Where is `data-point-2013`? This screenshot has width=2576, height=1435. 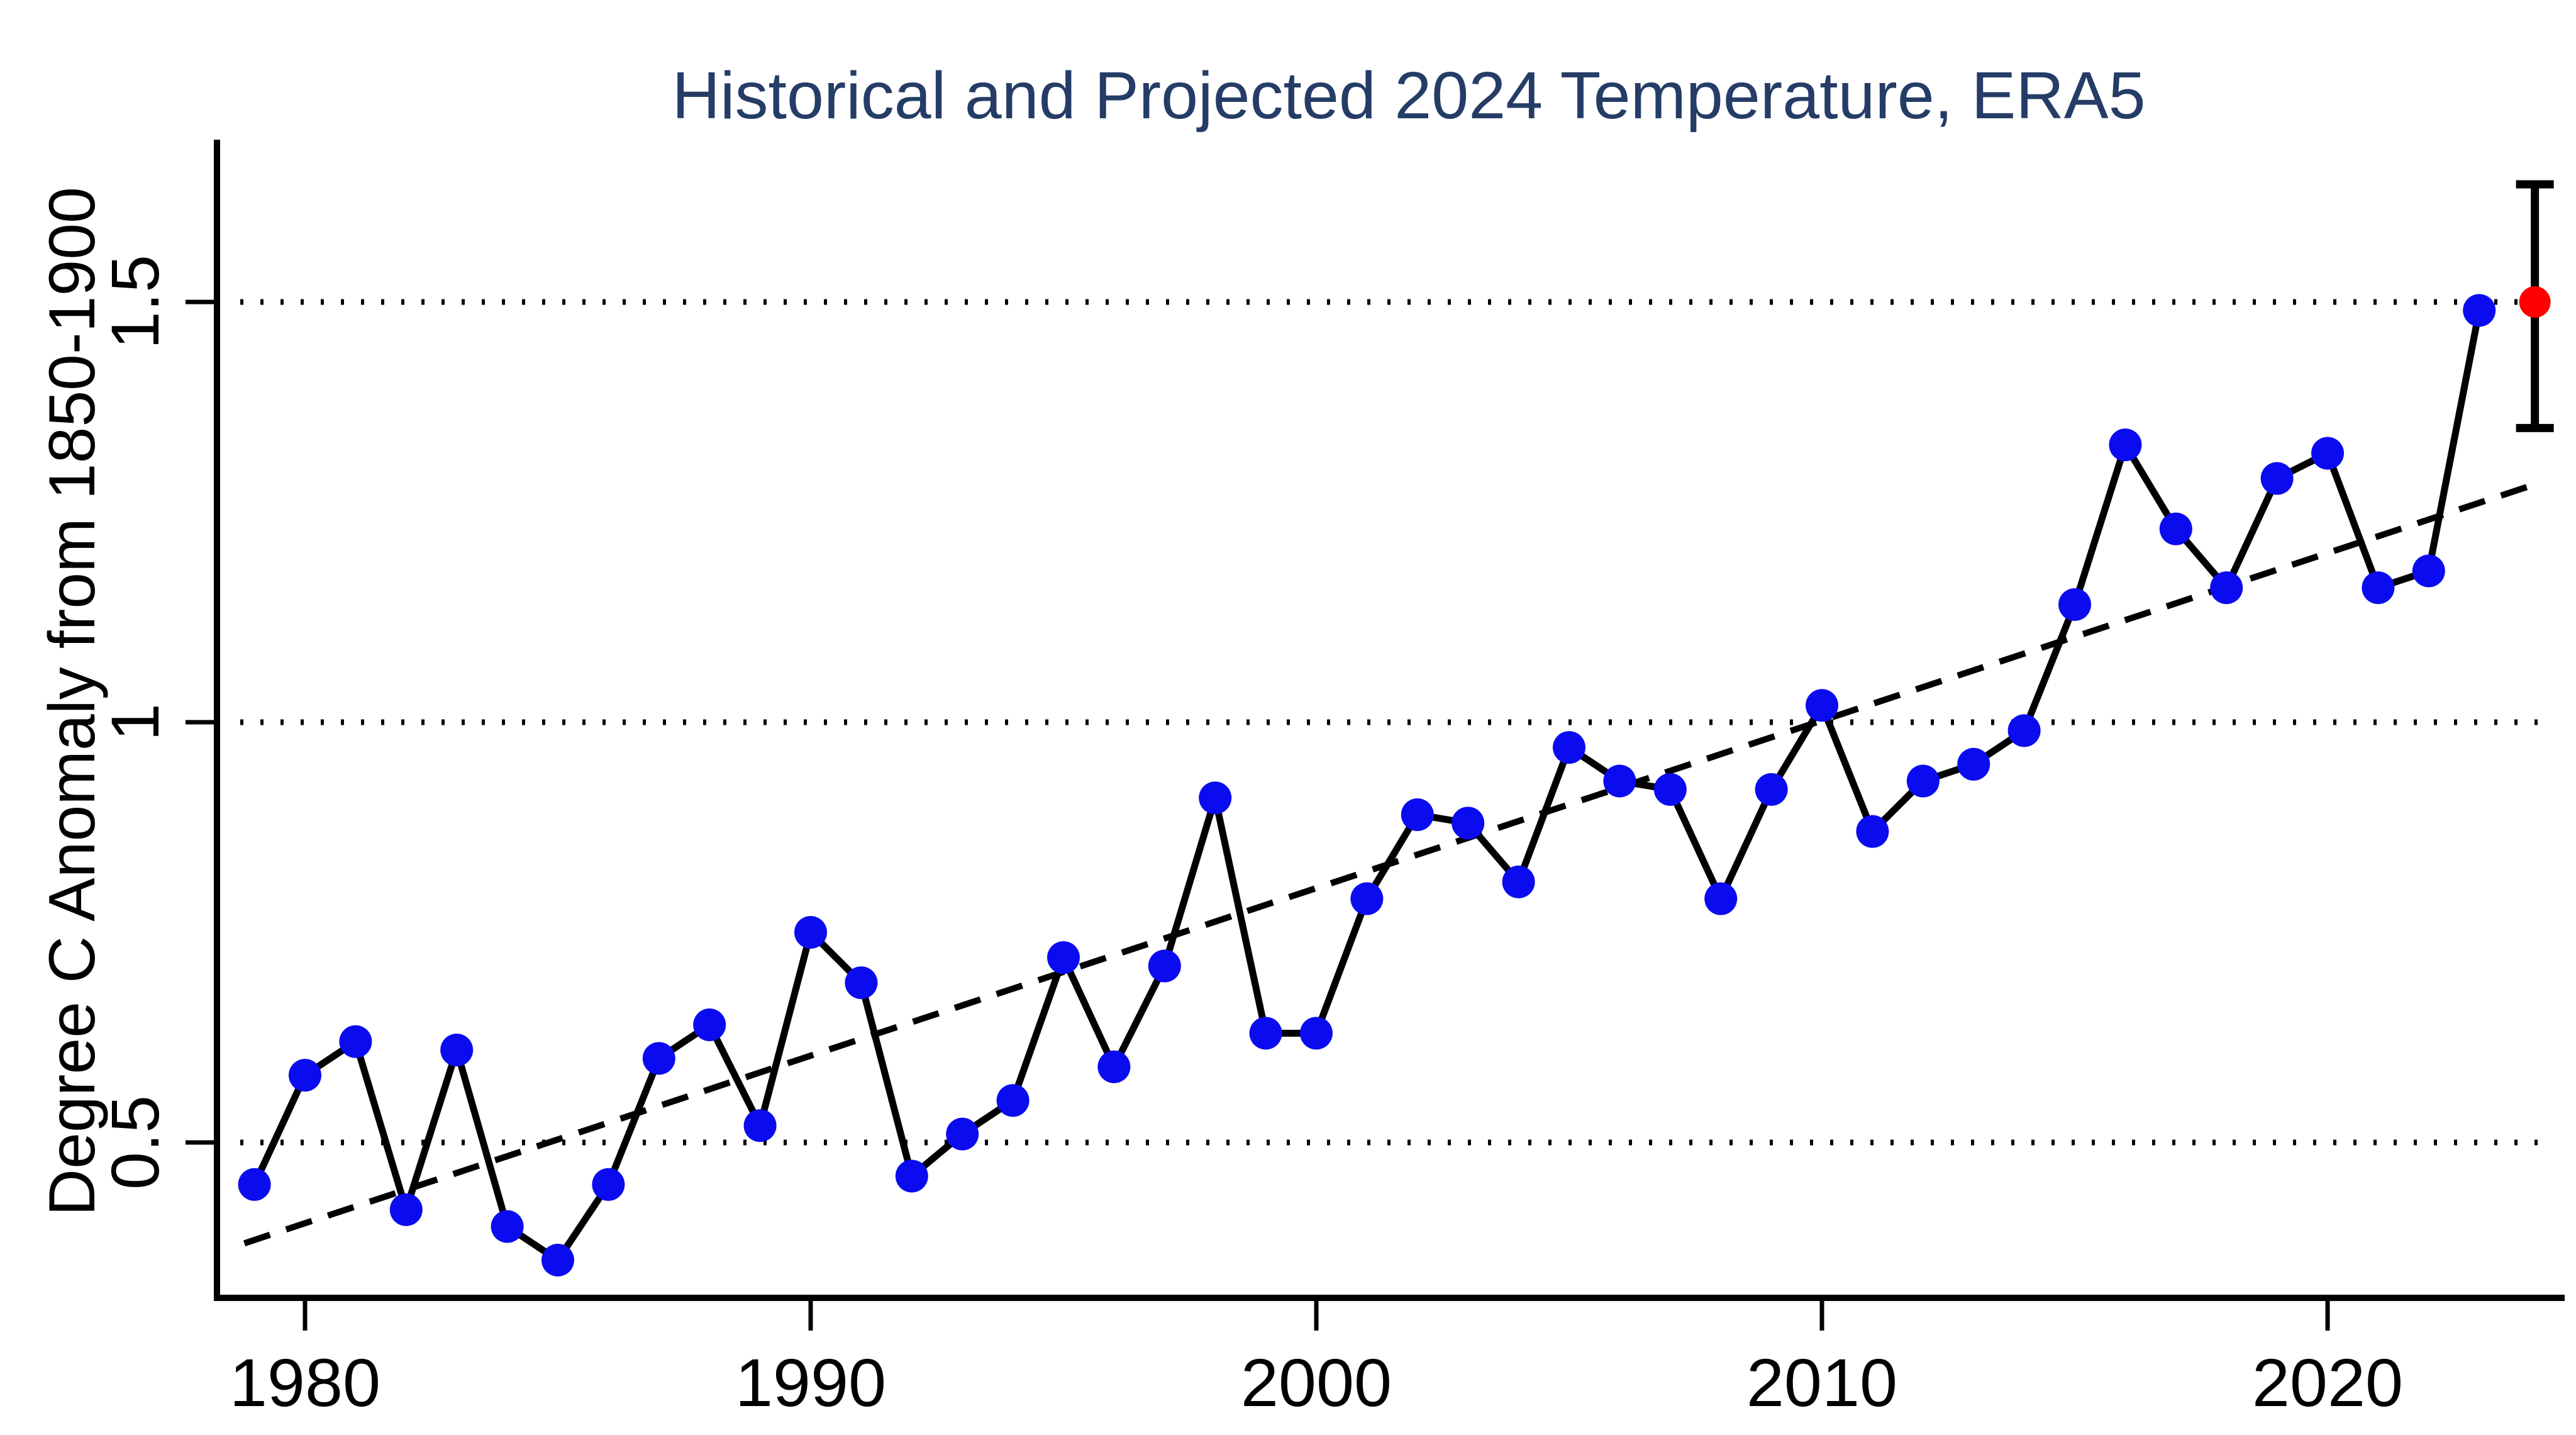
data-point-2013 is located at coordinates (1973, 764).